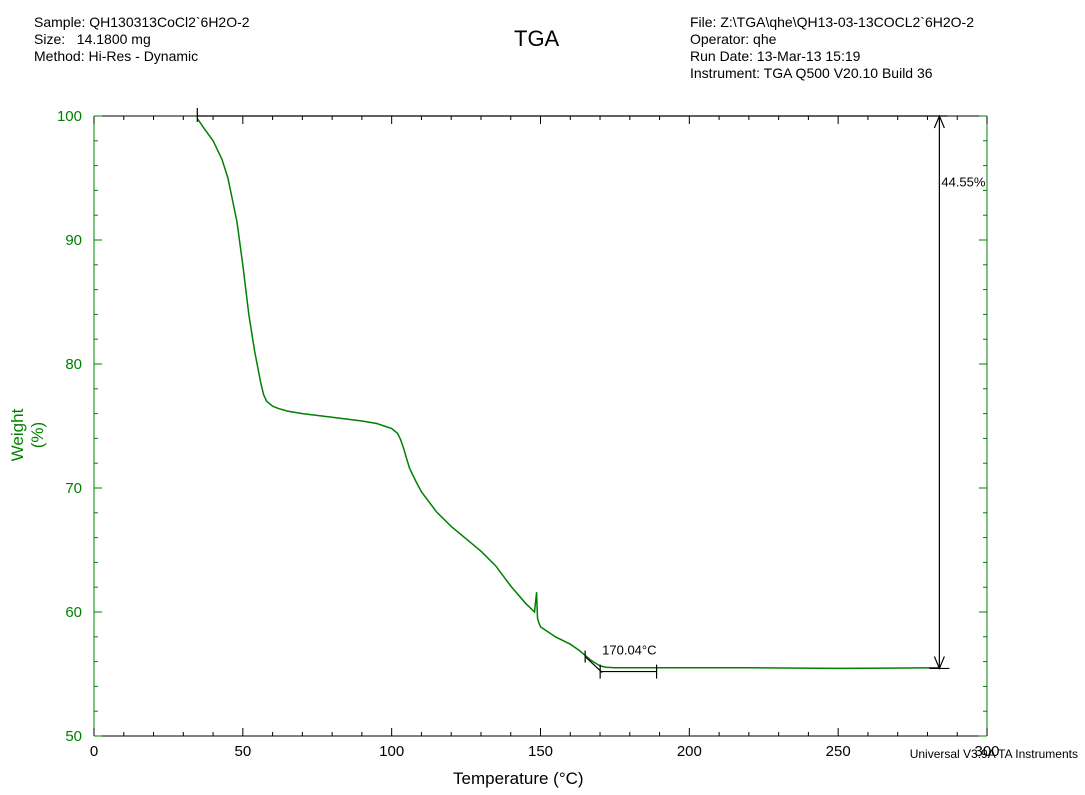 The height and width of the screenshot is (795, 1085). Describe the element at coordinates (73, 240) in the screenshot. I see `y-tick-label: 90` at that location.